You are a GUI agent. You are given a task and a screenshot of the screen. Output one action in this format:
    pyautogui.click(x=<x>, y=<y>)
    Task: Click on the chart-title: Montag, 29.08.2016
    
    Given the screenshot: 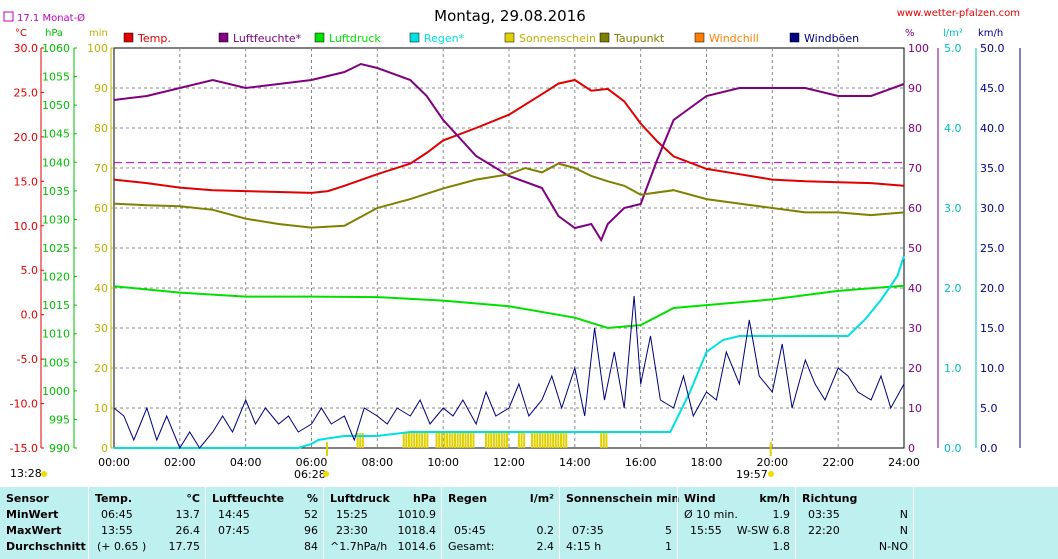 What is the action you would take?
    pyautogui.click(x=510, y=16)
    